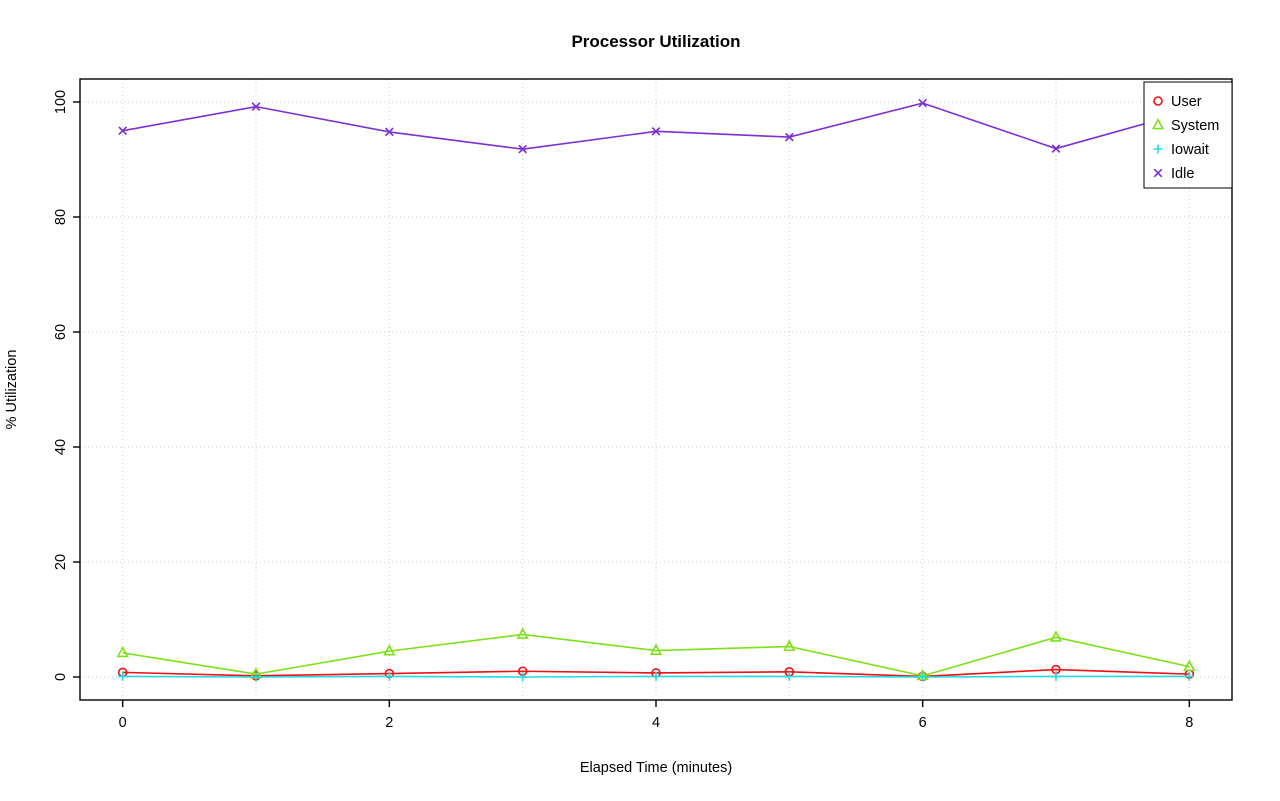  I want to click on y-tick-label: 20, so click(61, 562).